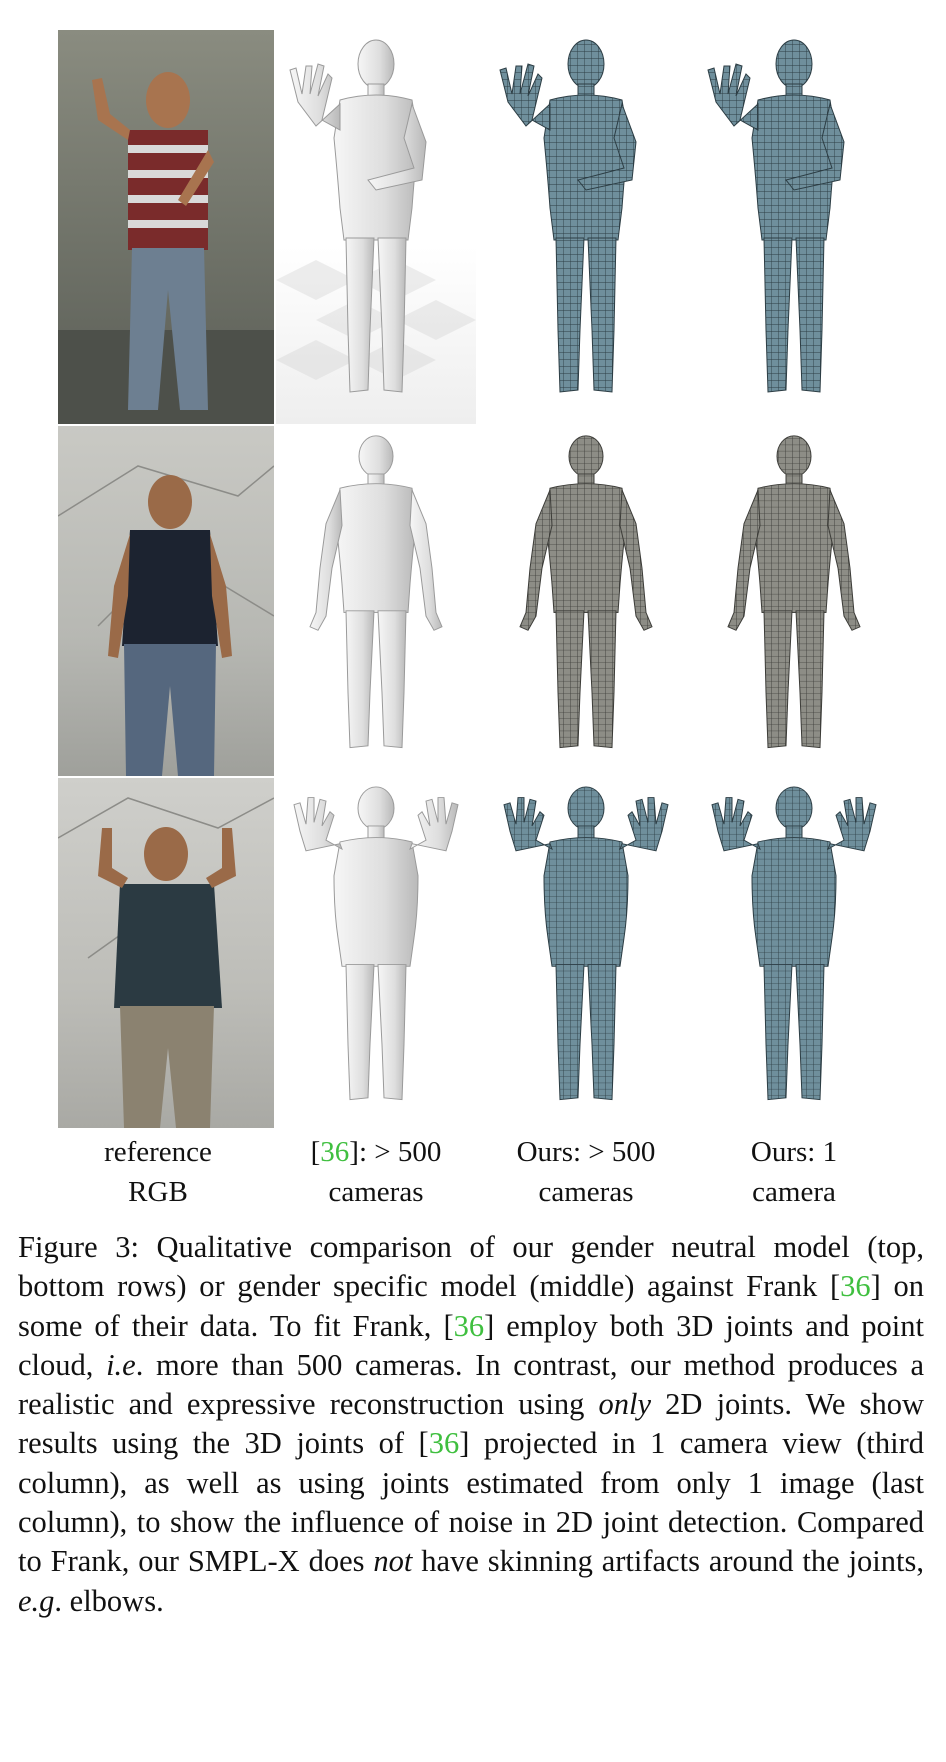 The image size is (946, 1762). Describe the element at coordinates (794, 1152) in the screenshot. I see `column-label-line1: Ours: 1` at that location.